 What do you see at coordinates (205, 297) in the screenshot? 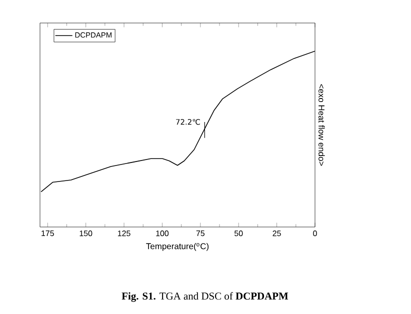
I see `text: Fig. S1. TGA and DSC of DCPDAPM` at bounding box center [205, 297].